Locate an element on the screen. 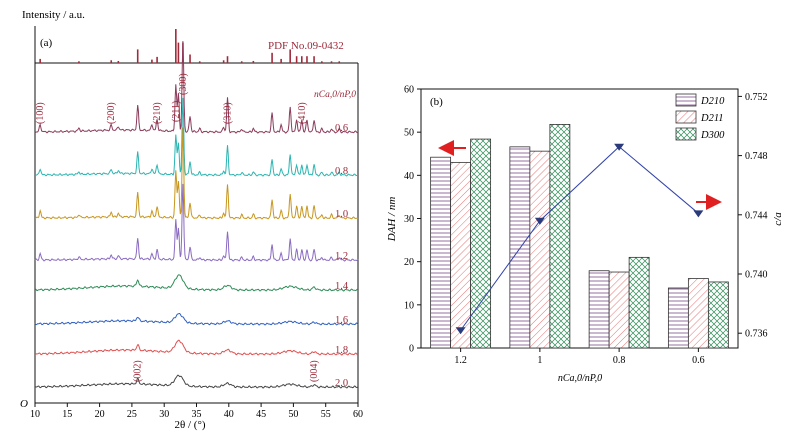  bar-y-tick-label: 20 is located at coordinates (409, 262).